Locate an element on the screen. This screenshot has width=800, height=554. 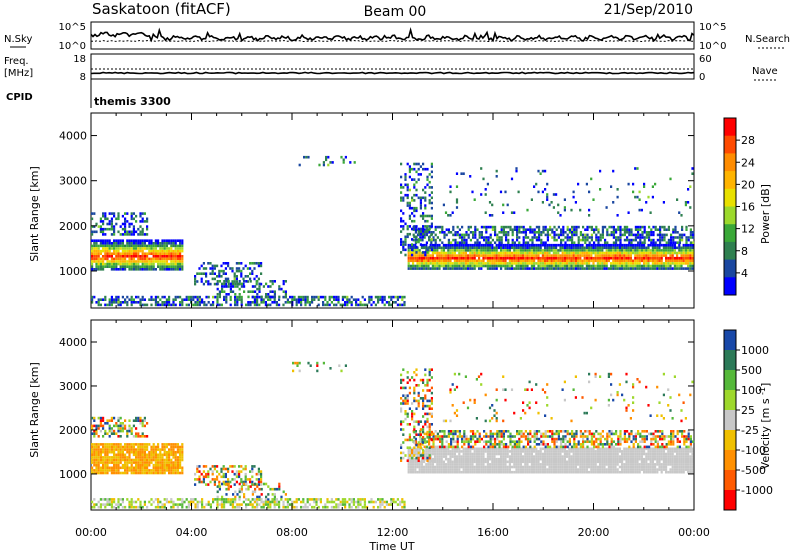
station-title: Saskatoon (fitACF) is located at coordinates (161, 9).